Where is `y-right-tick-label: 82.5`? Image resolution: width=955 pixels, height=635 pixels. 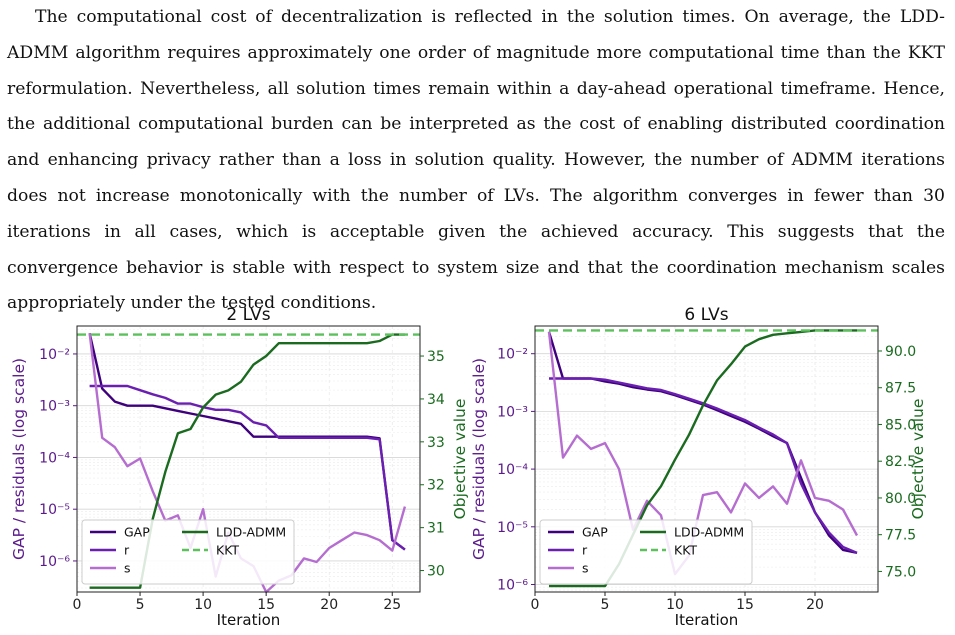 y-right-tick-label: 82.5 is located at coordinates (900, 462).